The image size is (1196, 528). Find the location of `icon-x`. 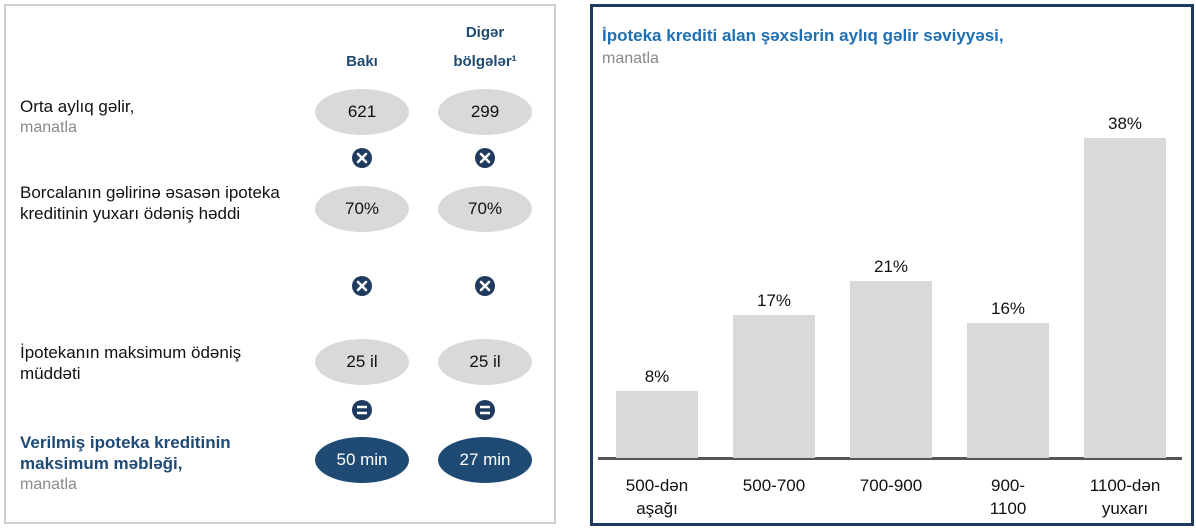

icon-x is located at coordinates (423, 222).